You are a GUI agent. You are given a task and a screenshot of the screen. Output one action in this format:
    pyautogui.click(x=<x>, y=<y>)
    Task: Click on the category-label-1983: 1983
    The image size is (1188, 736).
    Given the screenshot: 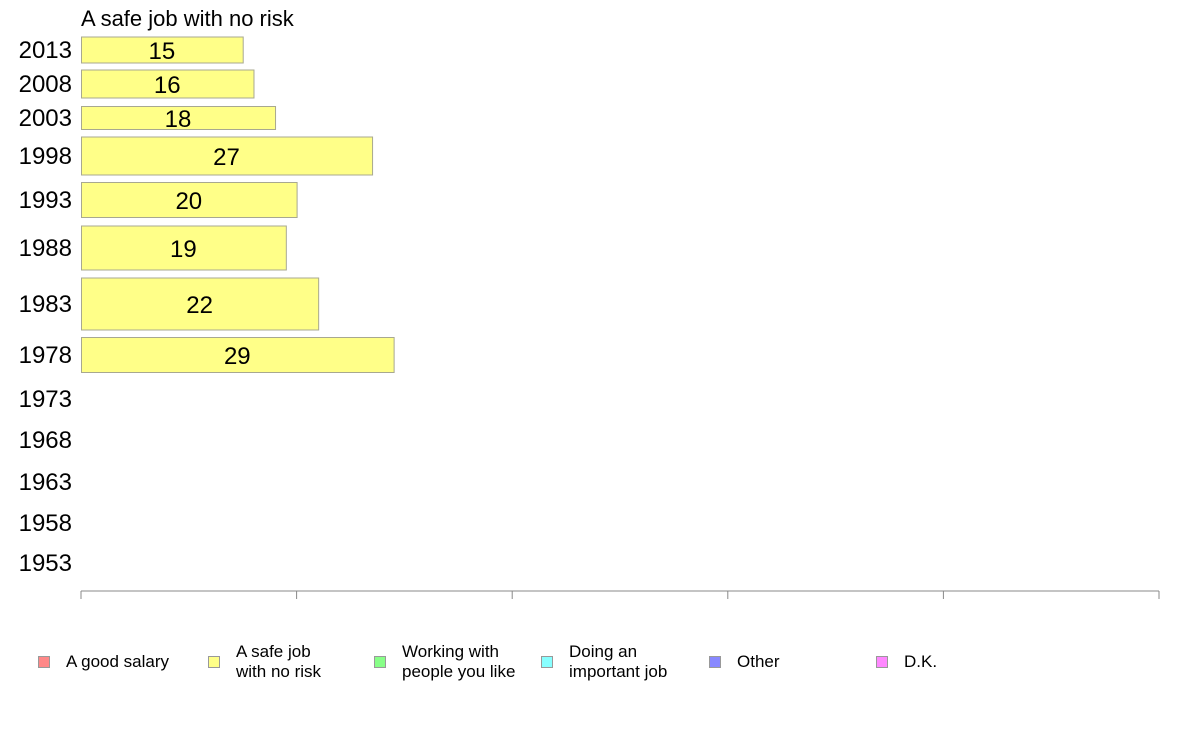 What is the action you would take?
    pyautogui.click(x=45, y=304)
    